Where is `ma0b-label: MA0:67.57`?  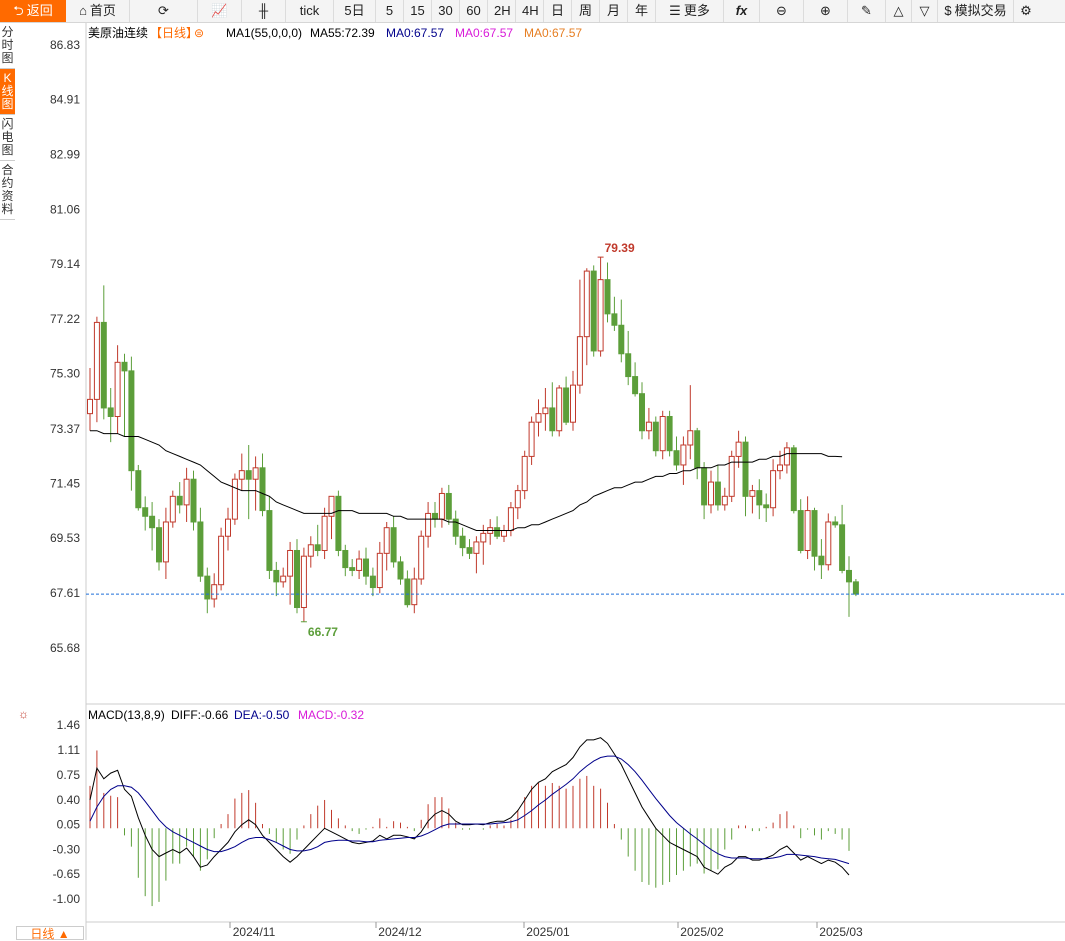 ma0b-label: MA0:67.57 is located at coordinates (484, 33).